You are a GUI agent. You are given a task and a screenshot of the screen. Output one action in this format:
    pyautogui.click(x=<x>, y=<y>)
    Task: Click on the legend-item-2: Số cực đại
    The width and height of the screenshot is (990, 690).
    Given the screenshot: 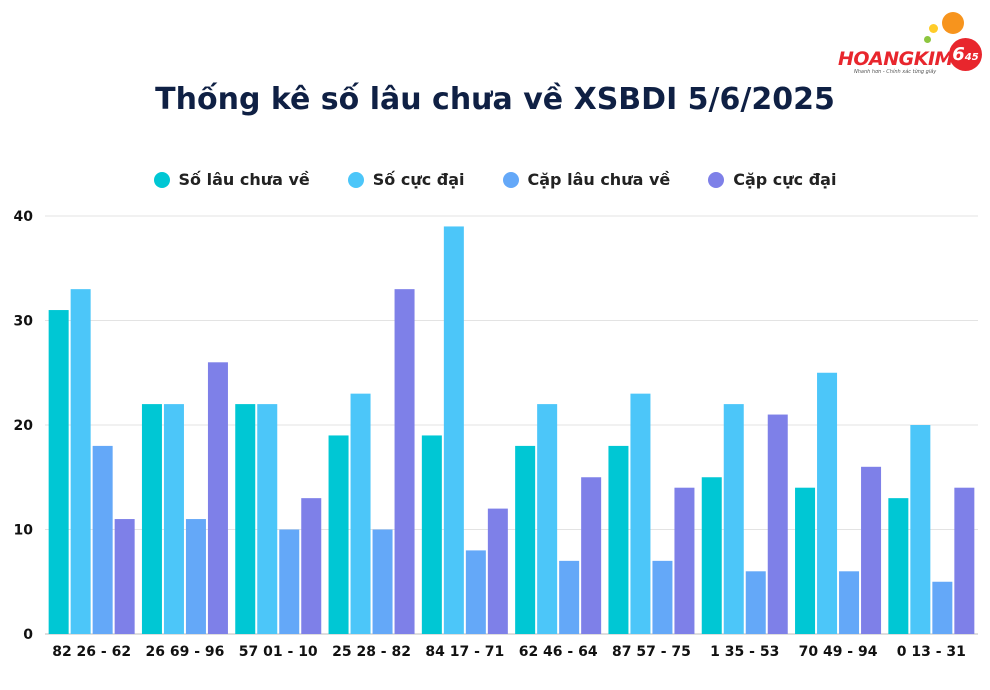 What is the action you would take?
    pyautogui.click(x=406, y=179)
    